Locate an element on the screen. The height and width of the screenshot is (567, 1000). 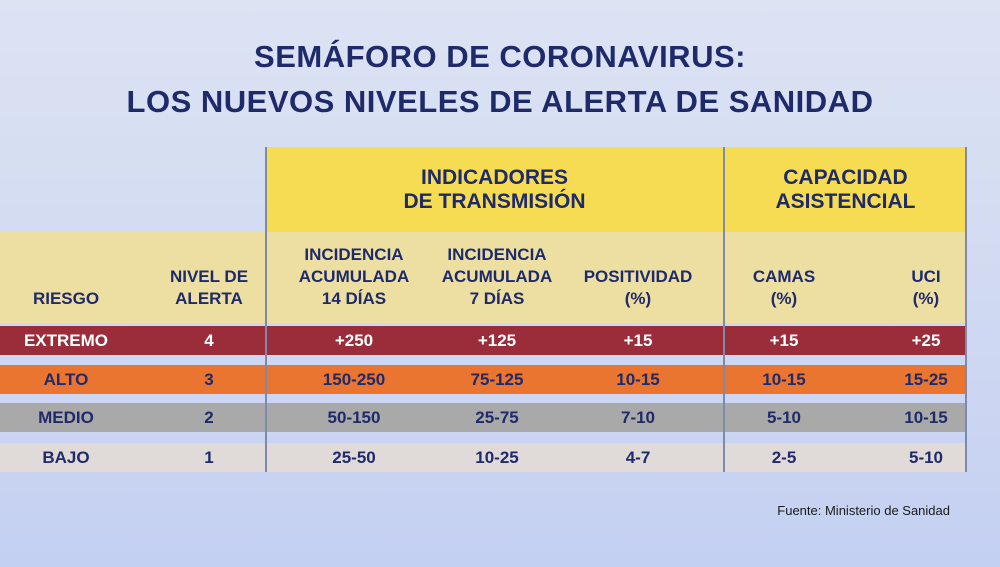
group-label-transmision: INDICADORES DE TRANSMISIÓN is located at coordinates (494, 189).